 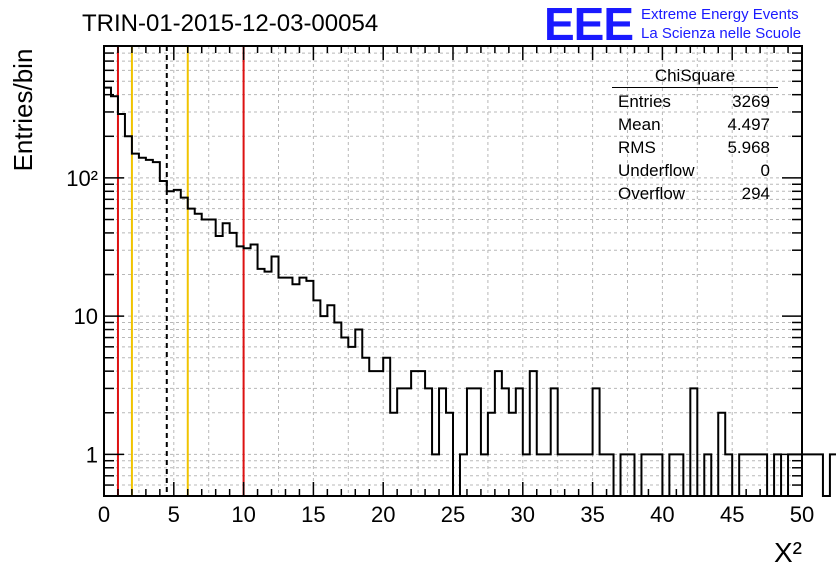 What do you see at coordinates (662, 514) in the screenshot?
I see `x-tick-label: 40` at bounding box center [662, 514].